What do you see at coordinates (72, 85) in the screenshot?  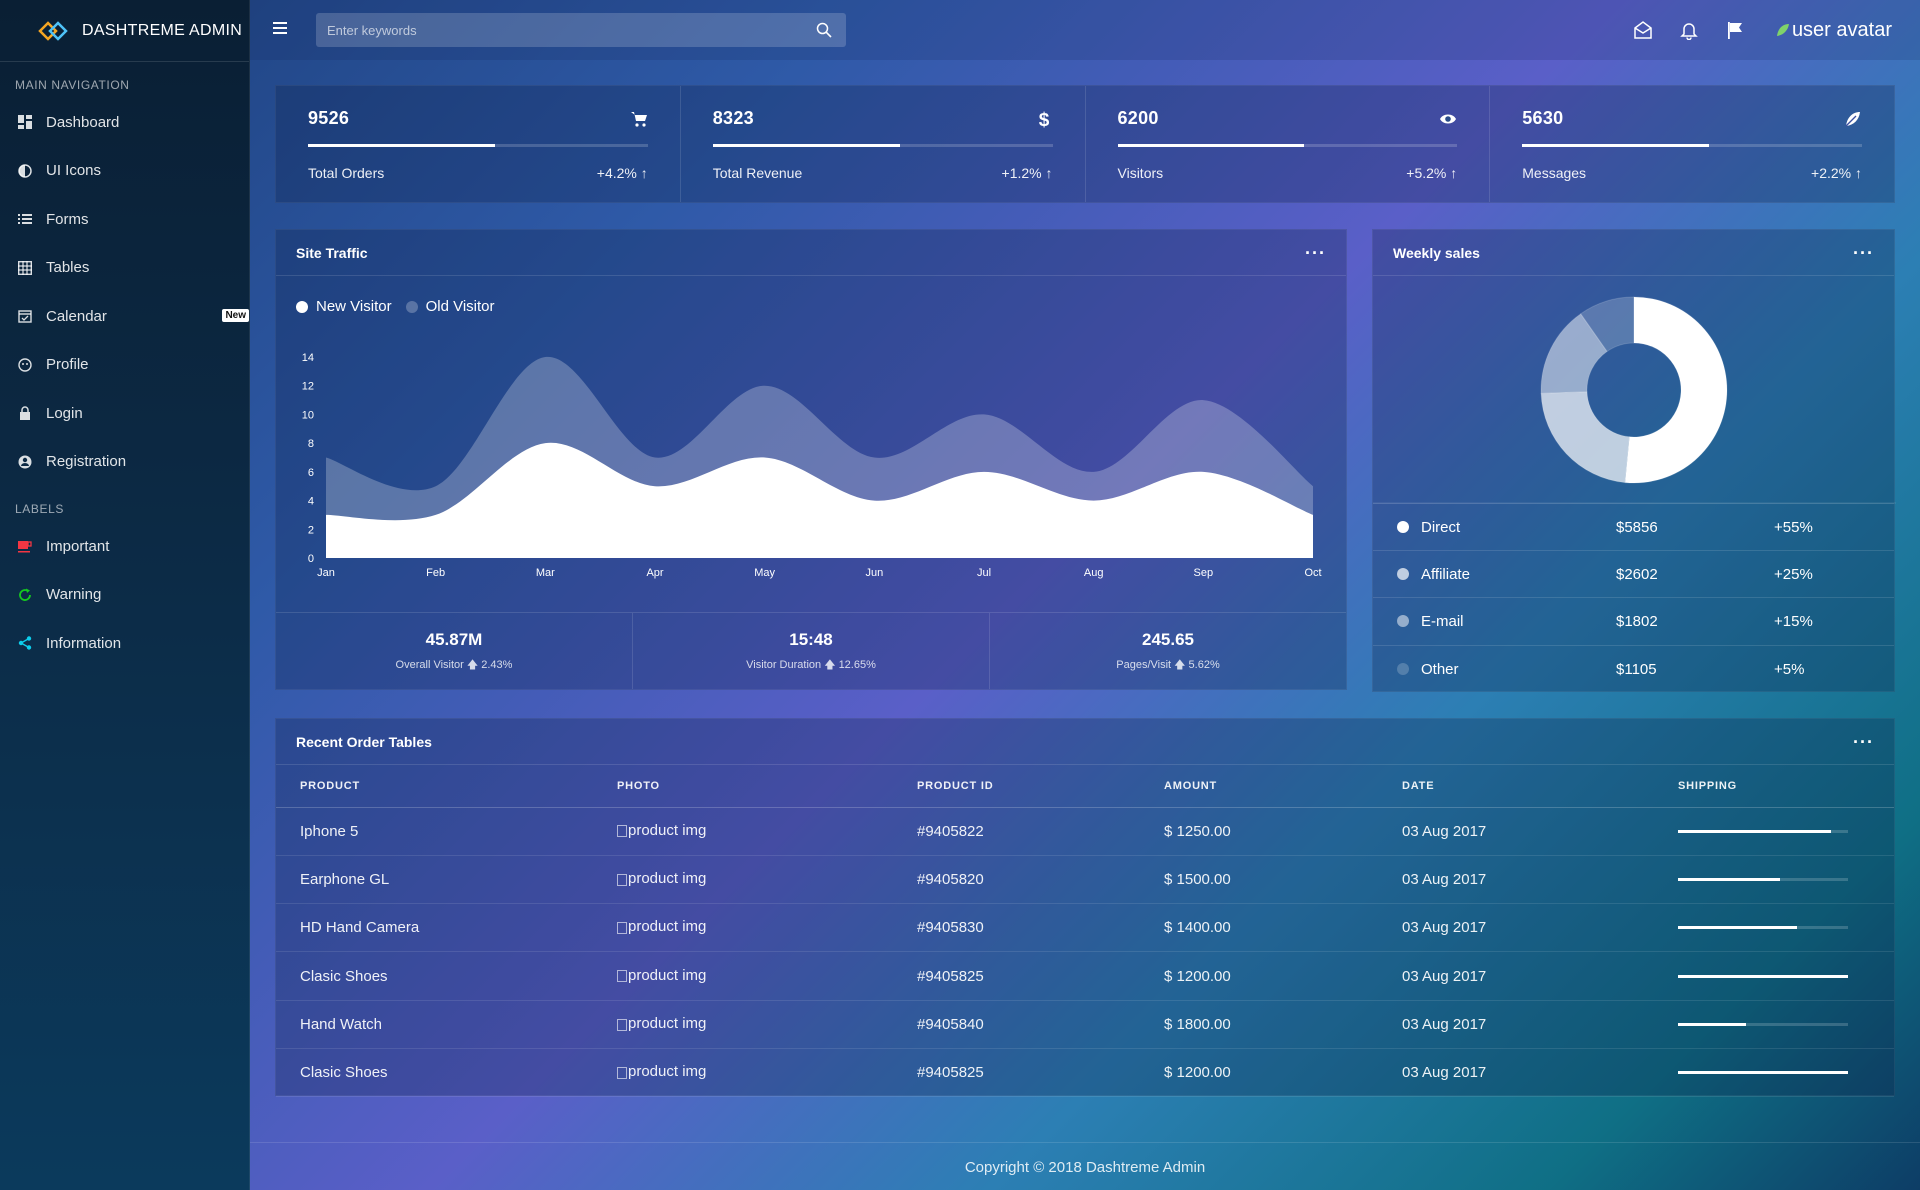 I see `nav-header-main: MAIN NAVIGATION` at bounding box center [72, 85].